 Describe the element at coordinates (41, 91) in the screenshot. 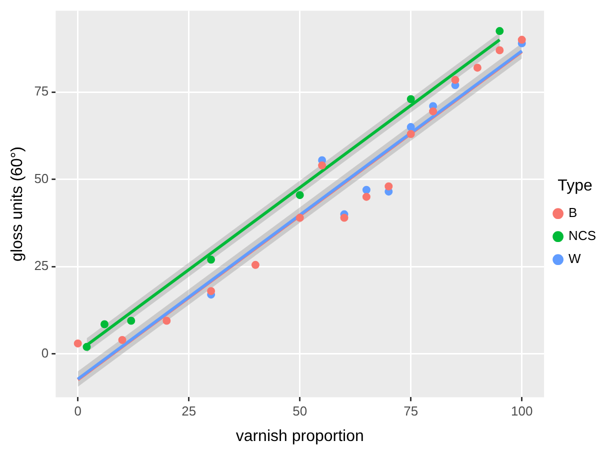

I see `y-tick-label: 75` at that location.